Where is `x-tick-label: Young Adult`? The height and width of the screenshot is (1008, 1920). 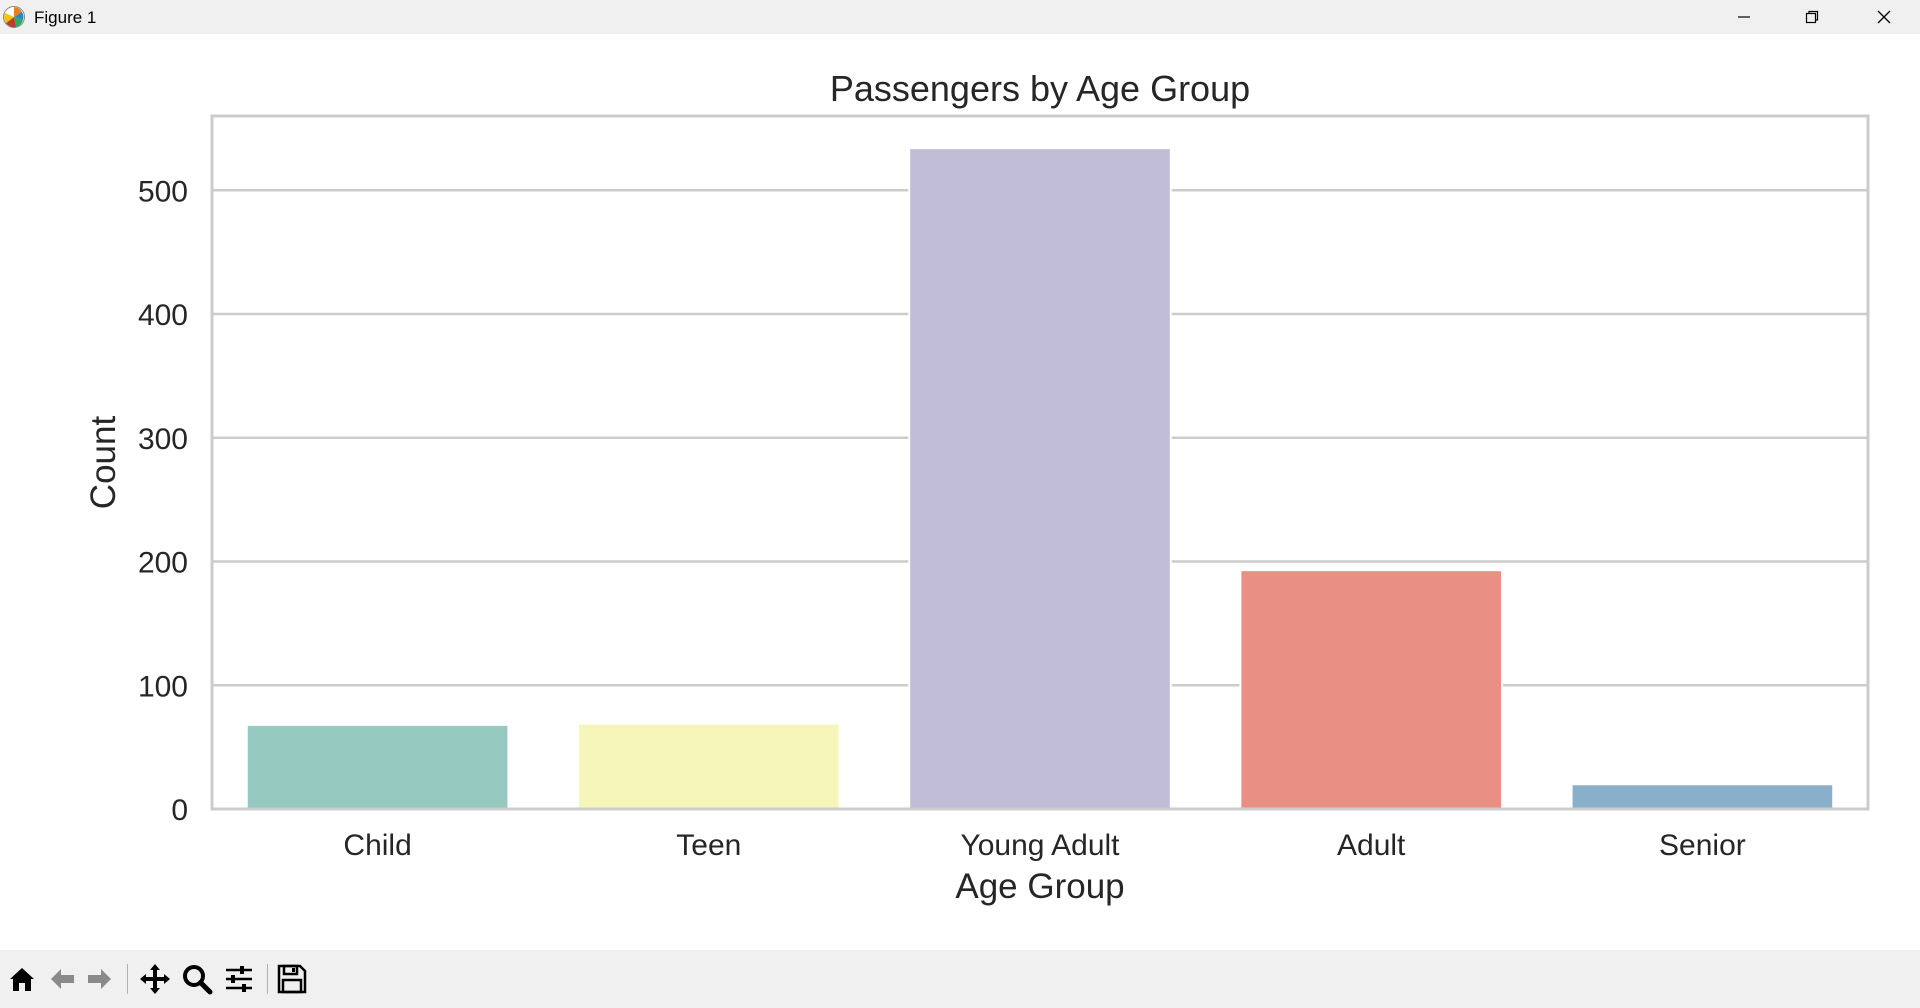
x-tick-label: Young Adult is located at coordinates (1040, 845).